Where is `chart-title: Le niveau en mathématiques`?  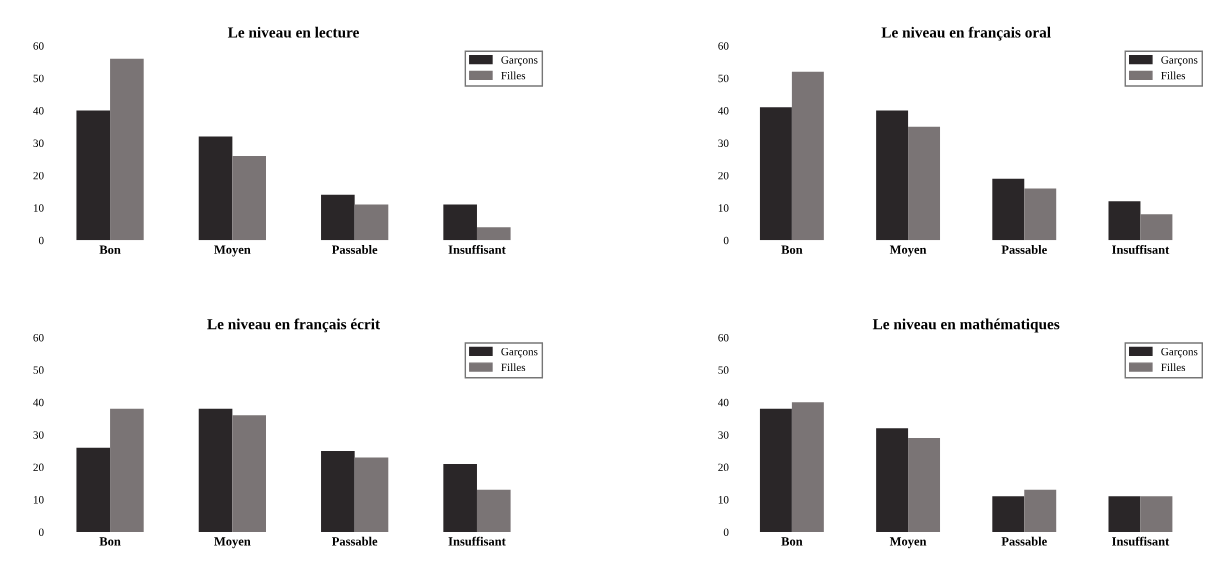 chart-title: Le niveau en mathématiques is located at coordinates (966, 325).